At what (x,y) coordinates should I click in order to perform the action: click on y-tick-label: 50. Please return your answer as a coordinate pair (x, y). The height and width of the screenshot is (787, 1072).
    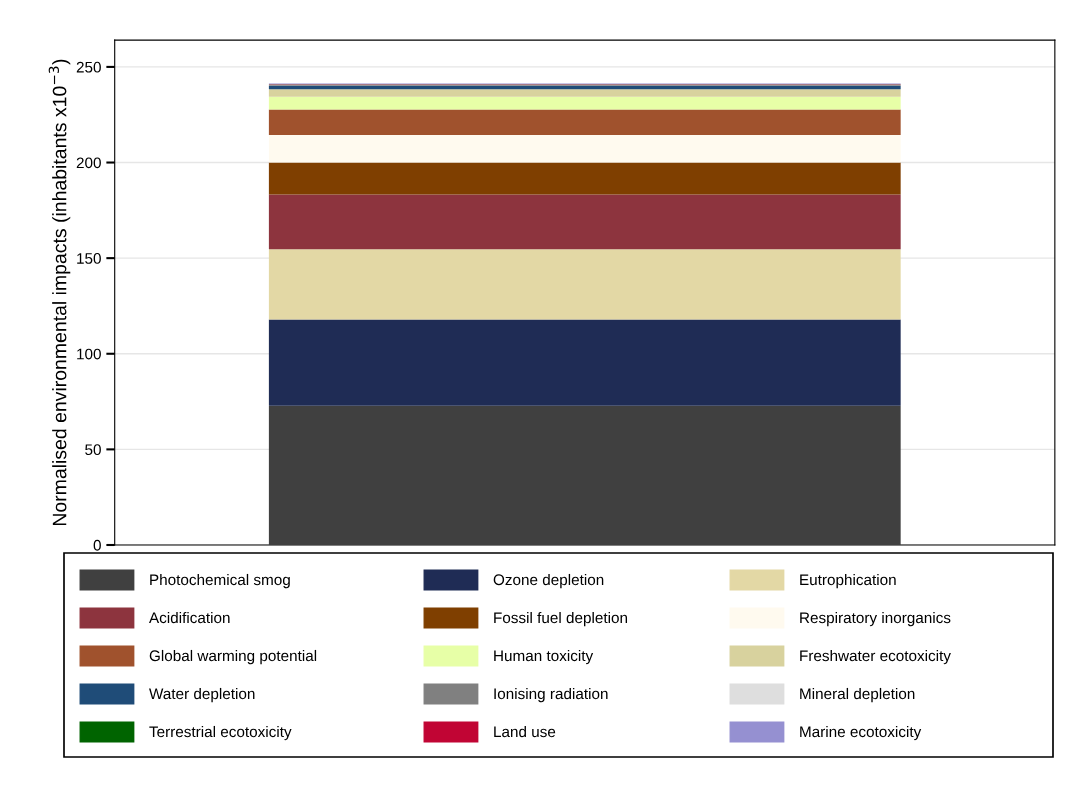
    Looking at the image, I should click on (93, 450).